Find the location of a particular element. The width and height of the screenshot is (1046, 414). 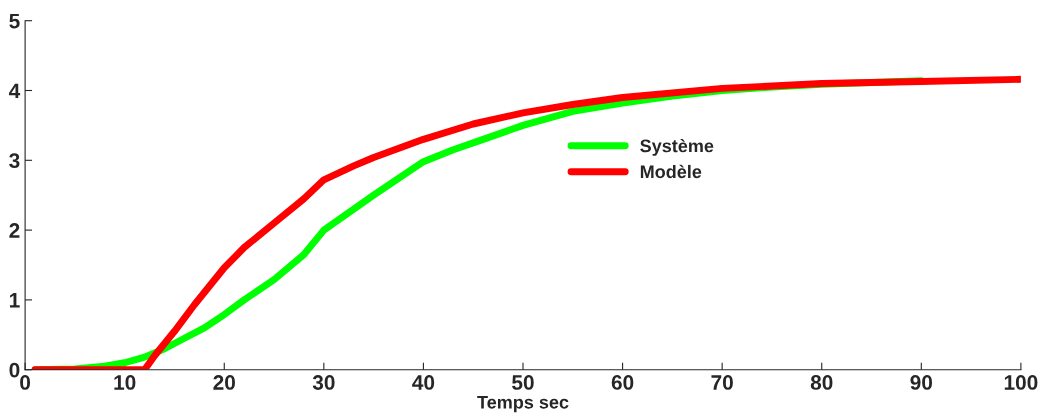

x-tick-label: 20 is located at coordinates (224, 382).